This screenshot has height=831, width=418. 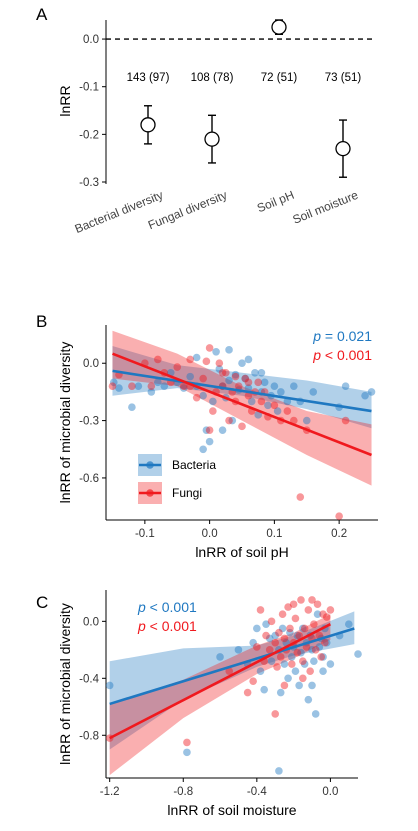 I want to click on confidence-band-bacteria, so click(x=242, y=387).